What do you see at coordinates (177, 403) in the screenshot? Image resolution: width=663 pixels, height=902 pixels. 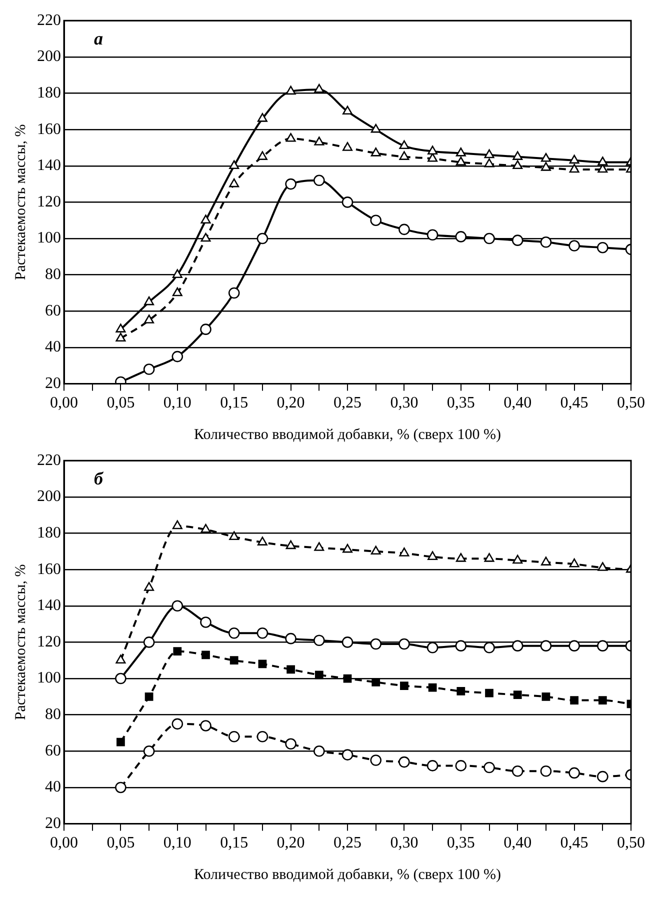 I see `x-tick-label: 0,10` at bounding box center [177, 403].